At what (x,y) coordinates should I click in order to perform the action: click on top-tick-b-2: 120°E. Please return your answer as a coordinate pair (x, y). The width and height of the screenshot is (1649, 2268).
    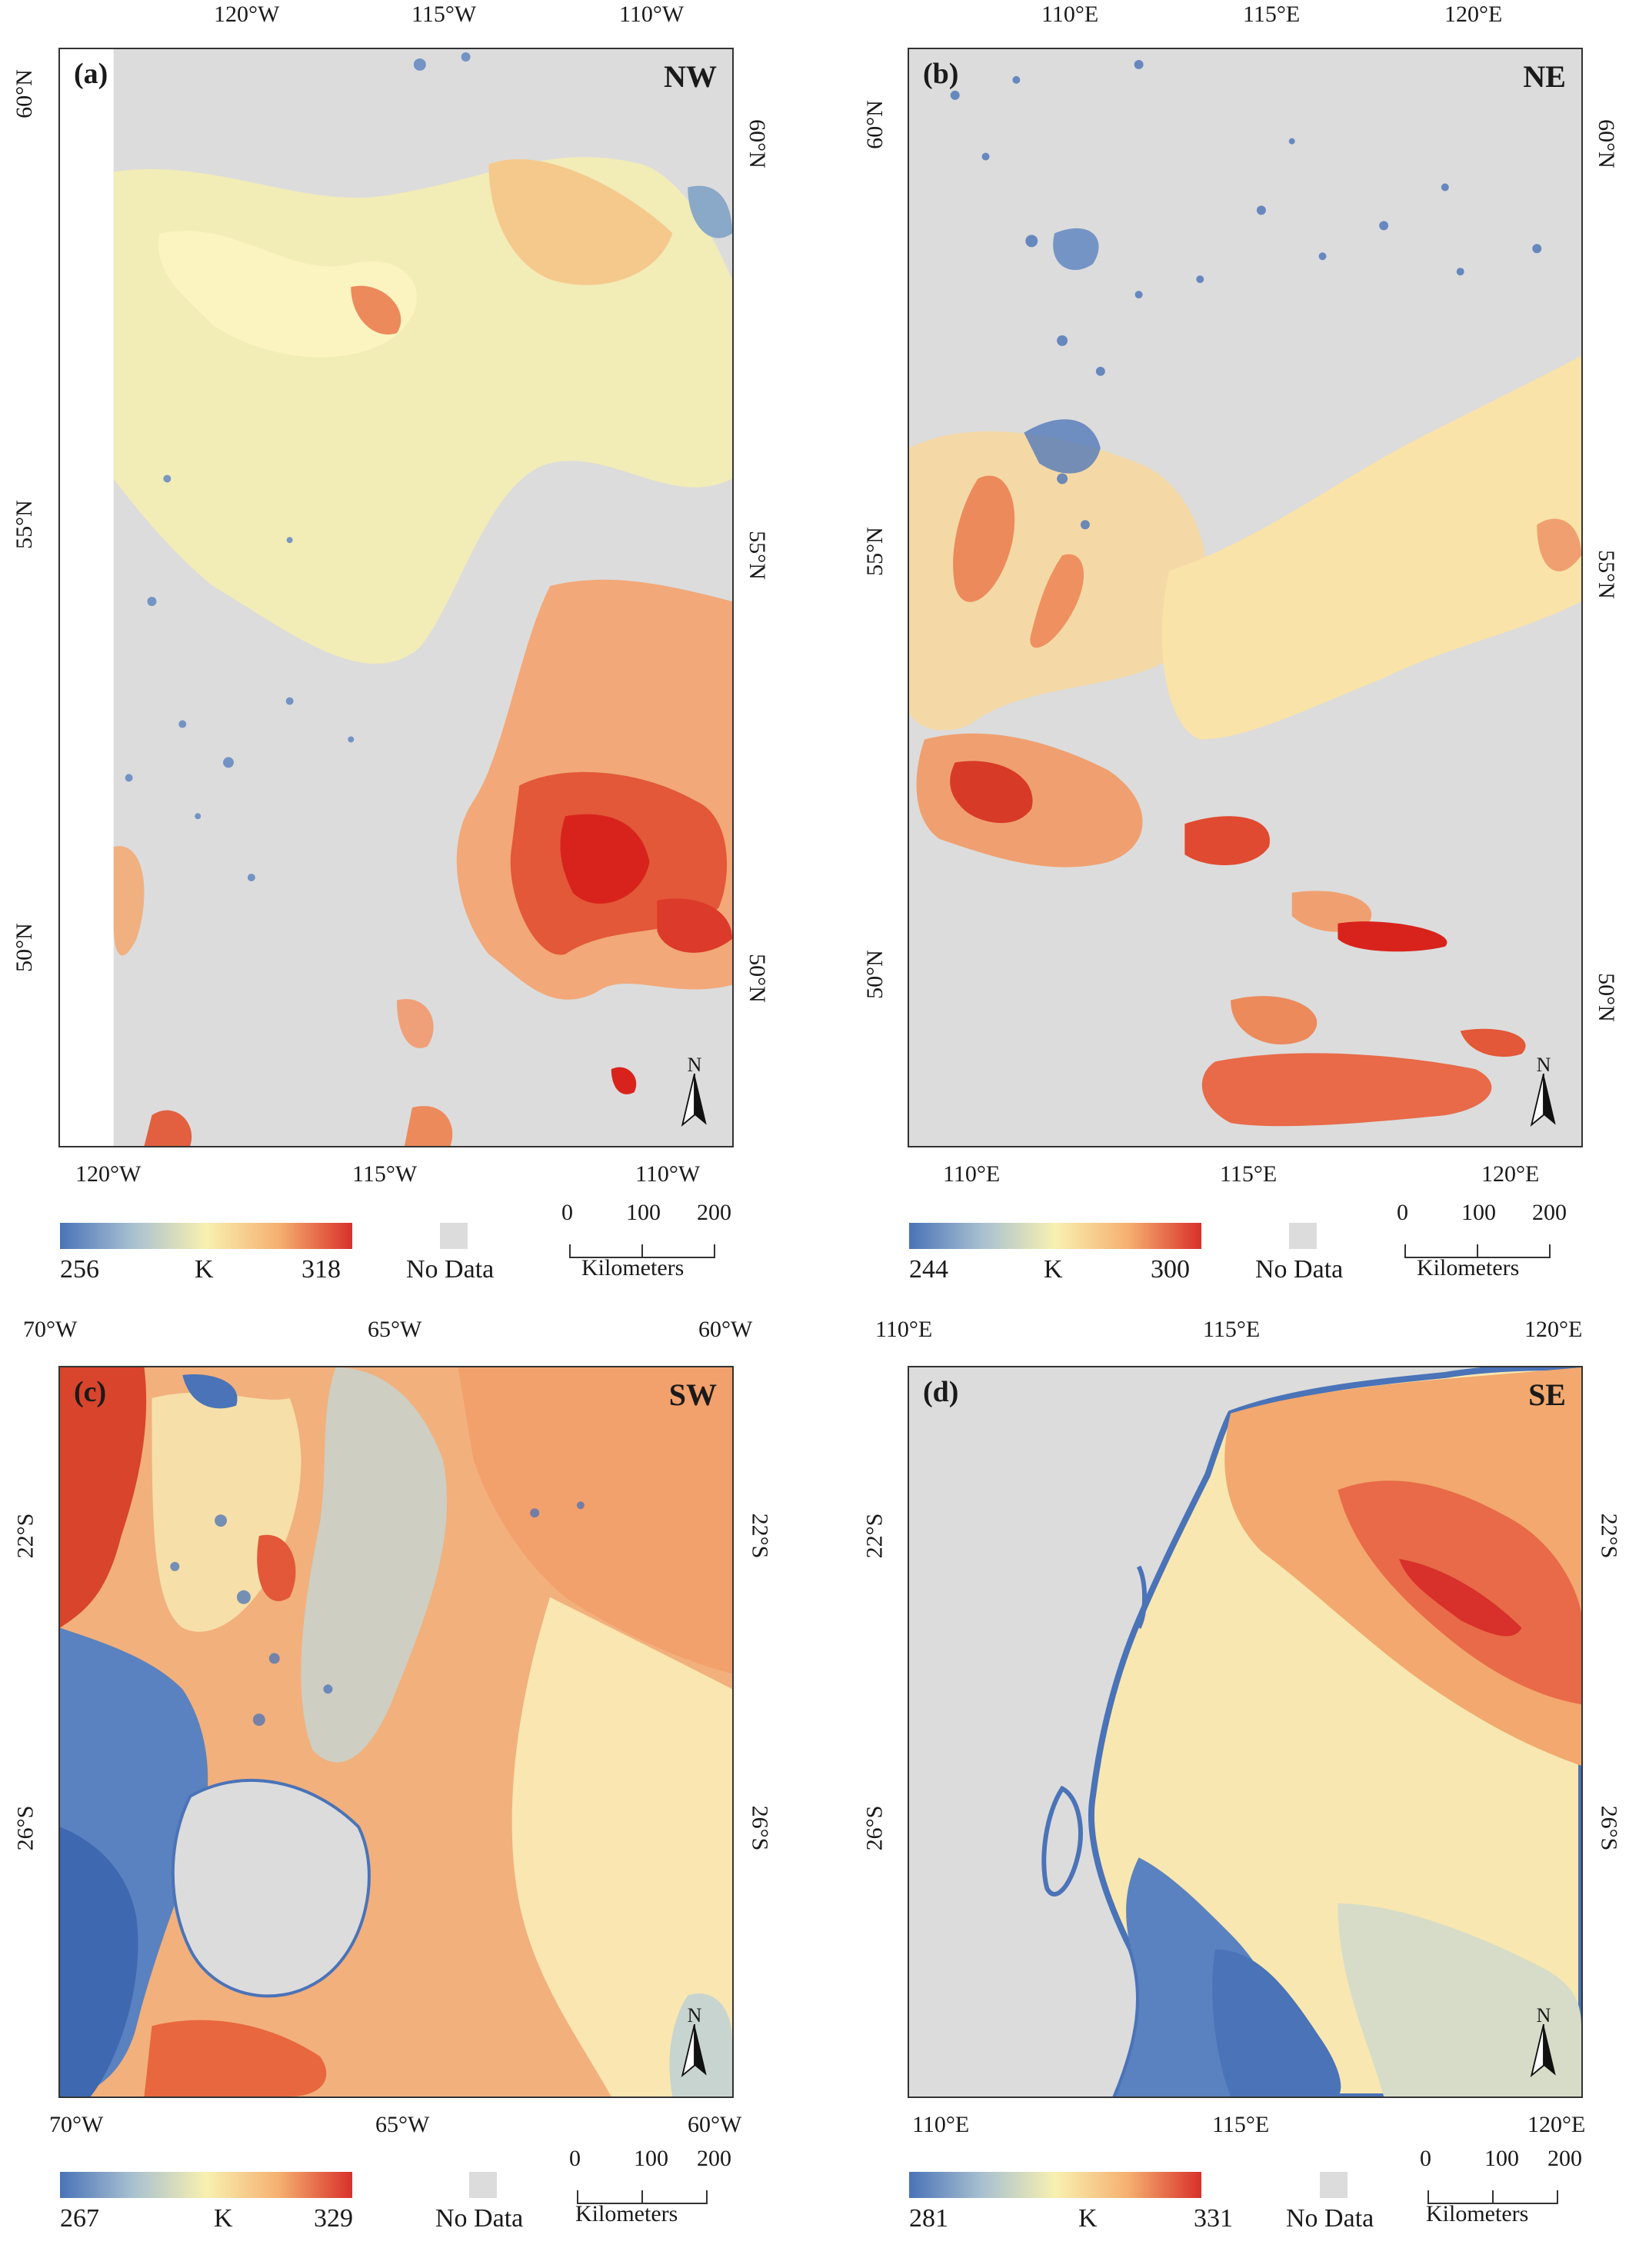
    Looking at the image, I should click on (1473, 14).